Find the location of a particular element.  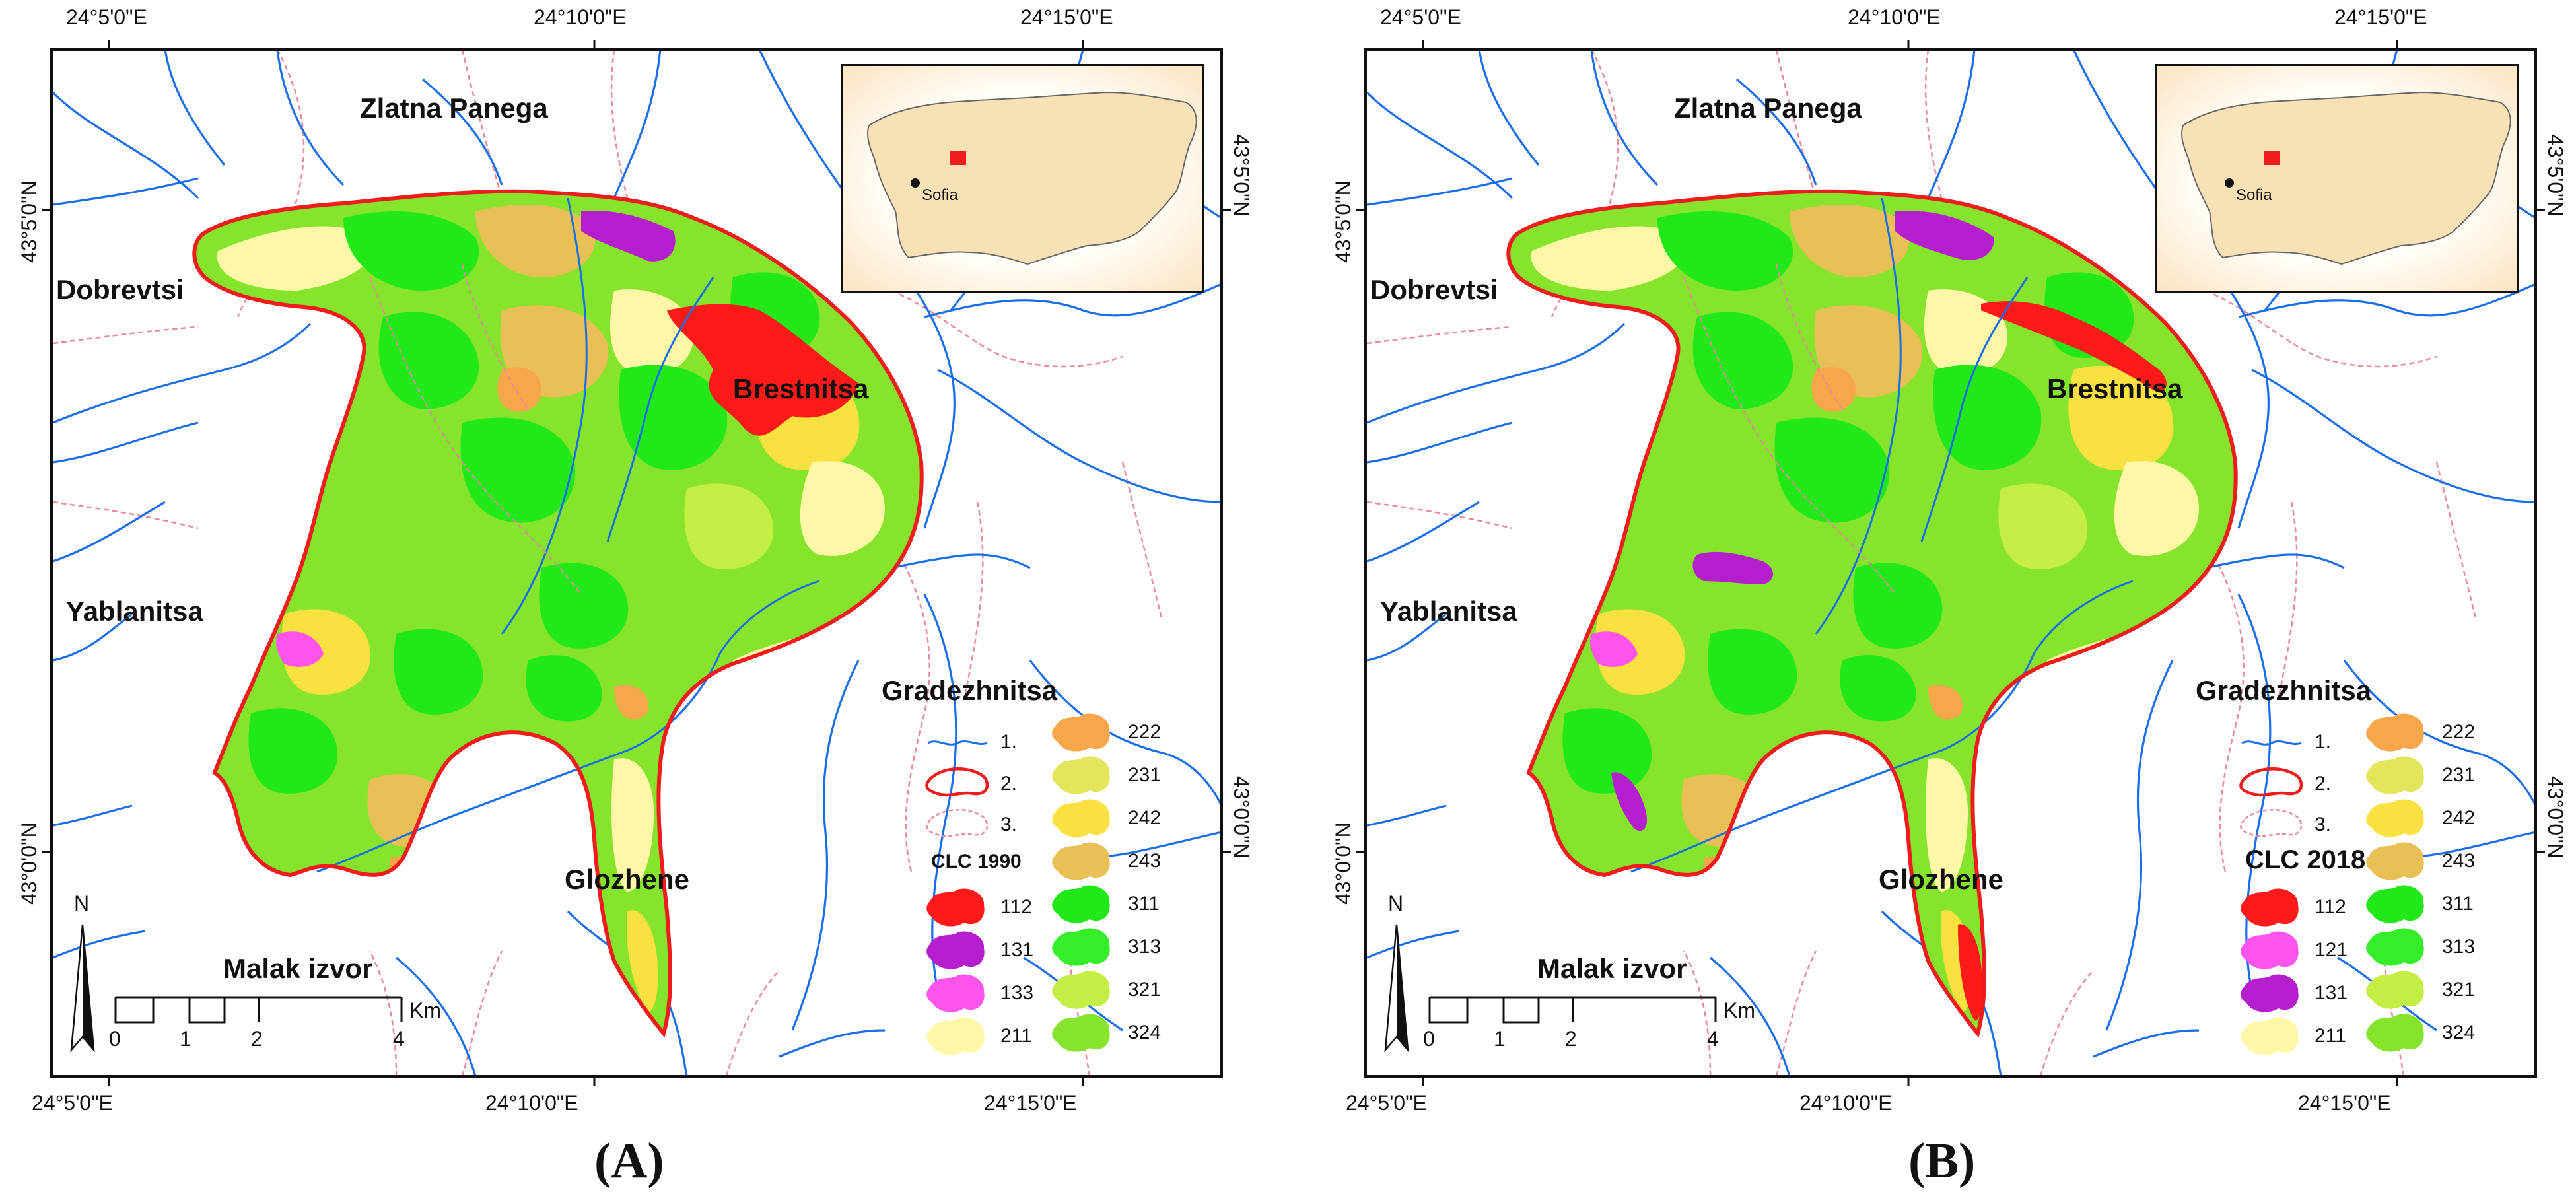

city-point-icon is located at coordinates (916, 183).